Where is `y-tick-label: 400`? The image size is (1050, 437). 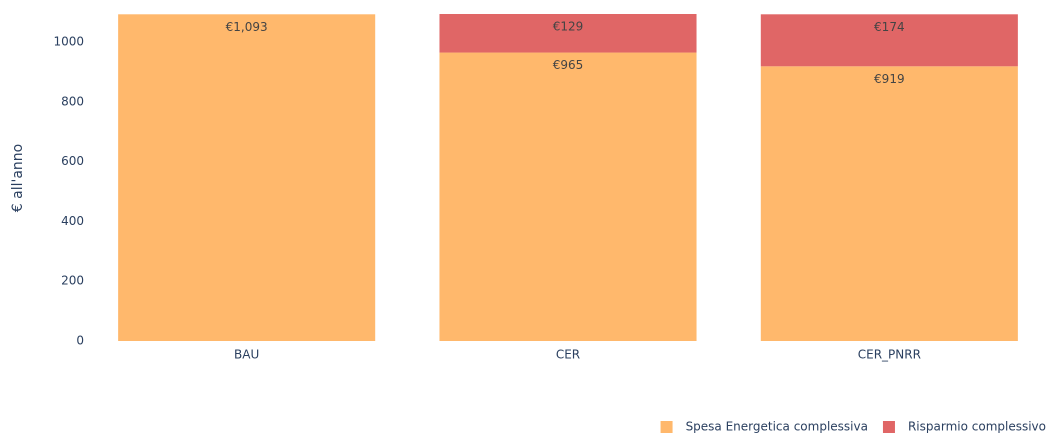 y-tick-label: 400 is located at coordinates (72, 221).